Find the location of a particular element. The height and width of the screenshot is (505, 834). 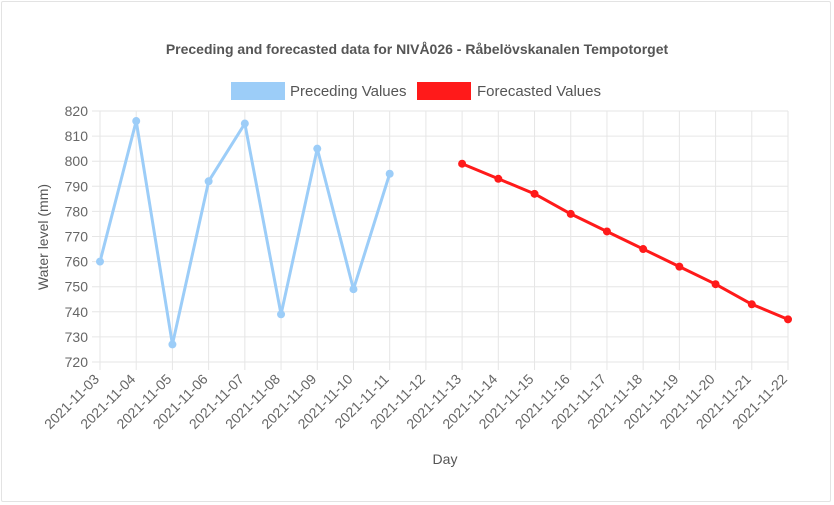

legend-item-preceding: Preceding Values is located at coordinates (318, 91).